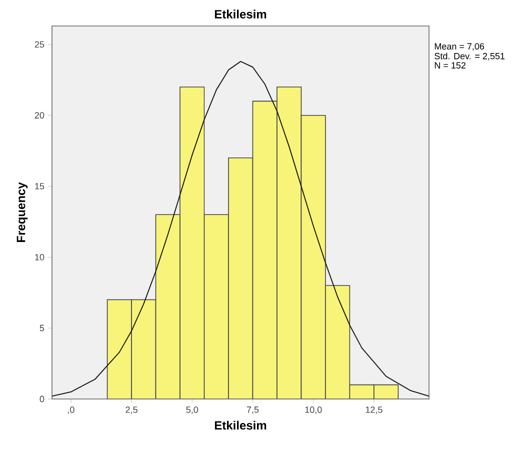  I want to click on y-tick-label: 5, so click(42, 328).